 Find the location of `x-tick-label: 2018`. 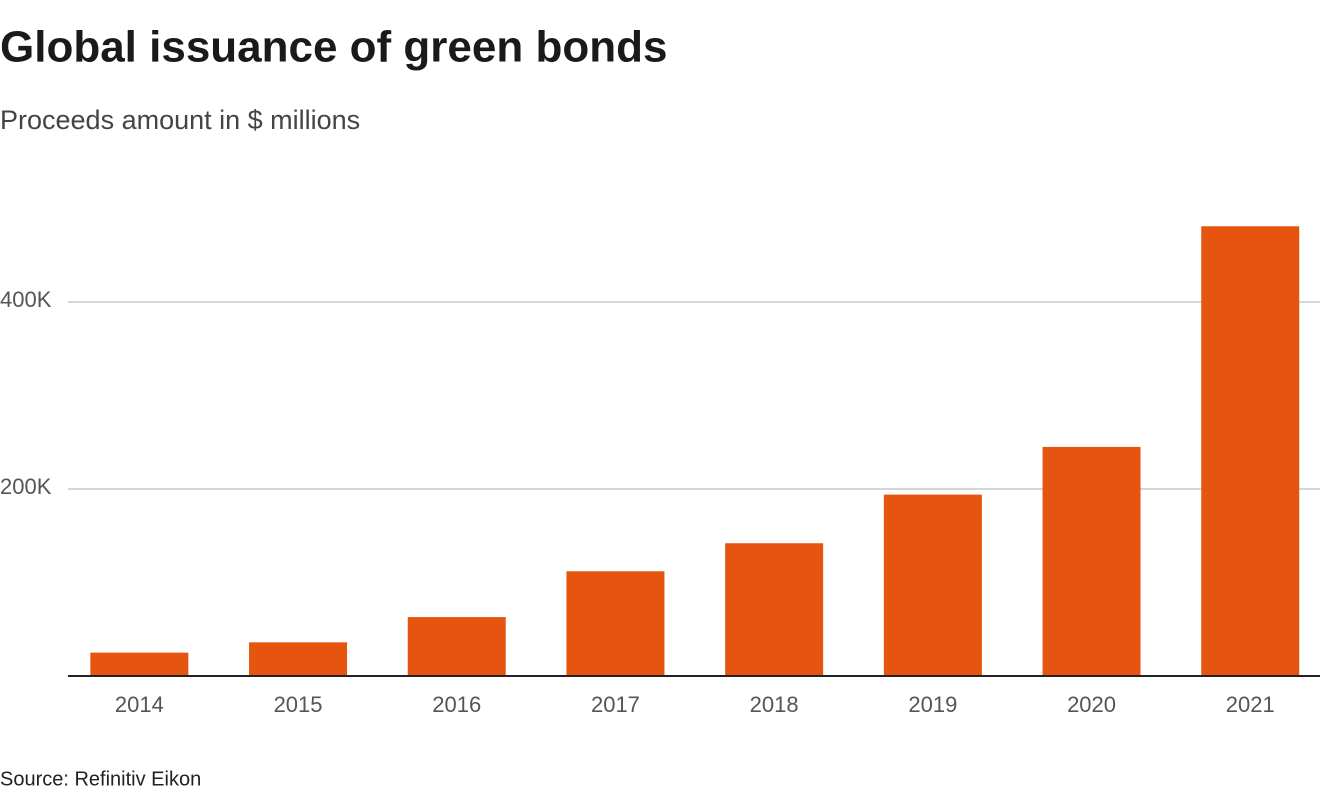

x-tick-label: 2018 is located at coordinates (774, 704).